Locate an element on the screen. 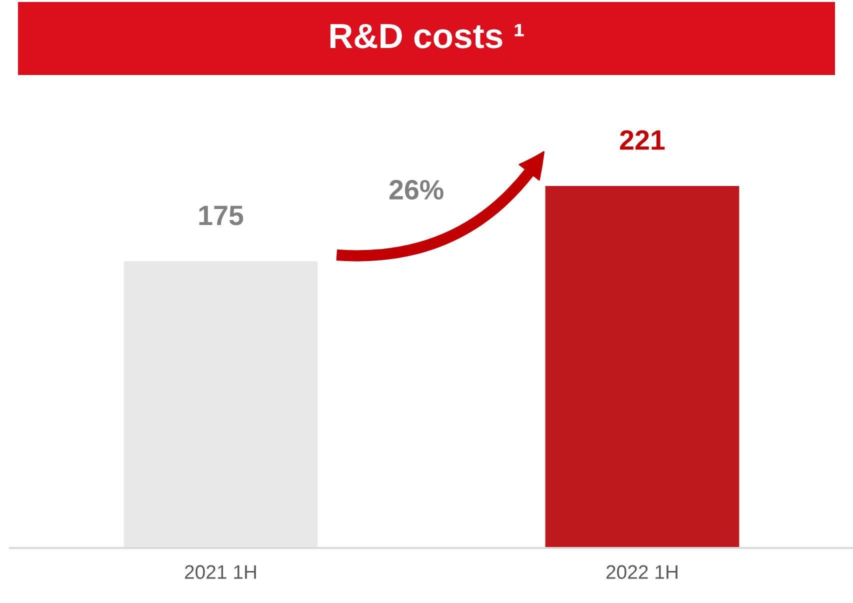 The image size is (853, 603). chart-title: R&D costs ¹ is located at coordinates (427, 36).